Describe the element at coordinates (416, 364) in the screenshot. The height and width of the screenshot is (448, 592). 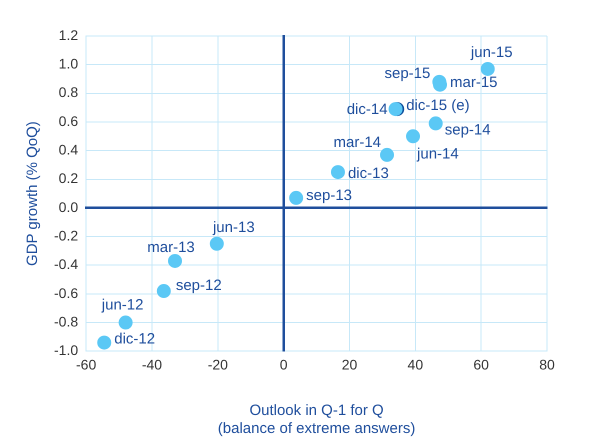
I see `x-tick-label: 40` at that location.